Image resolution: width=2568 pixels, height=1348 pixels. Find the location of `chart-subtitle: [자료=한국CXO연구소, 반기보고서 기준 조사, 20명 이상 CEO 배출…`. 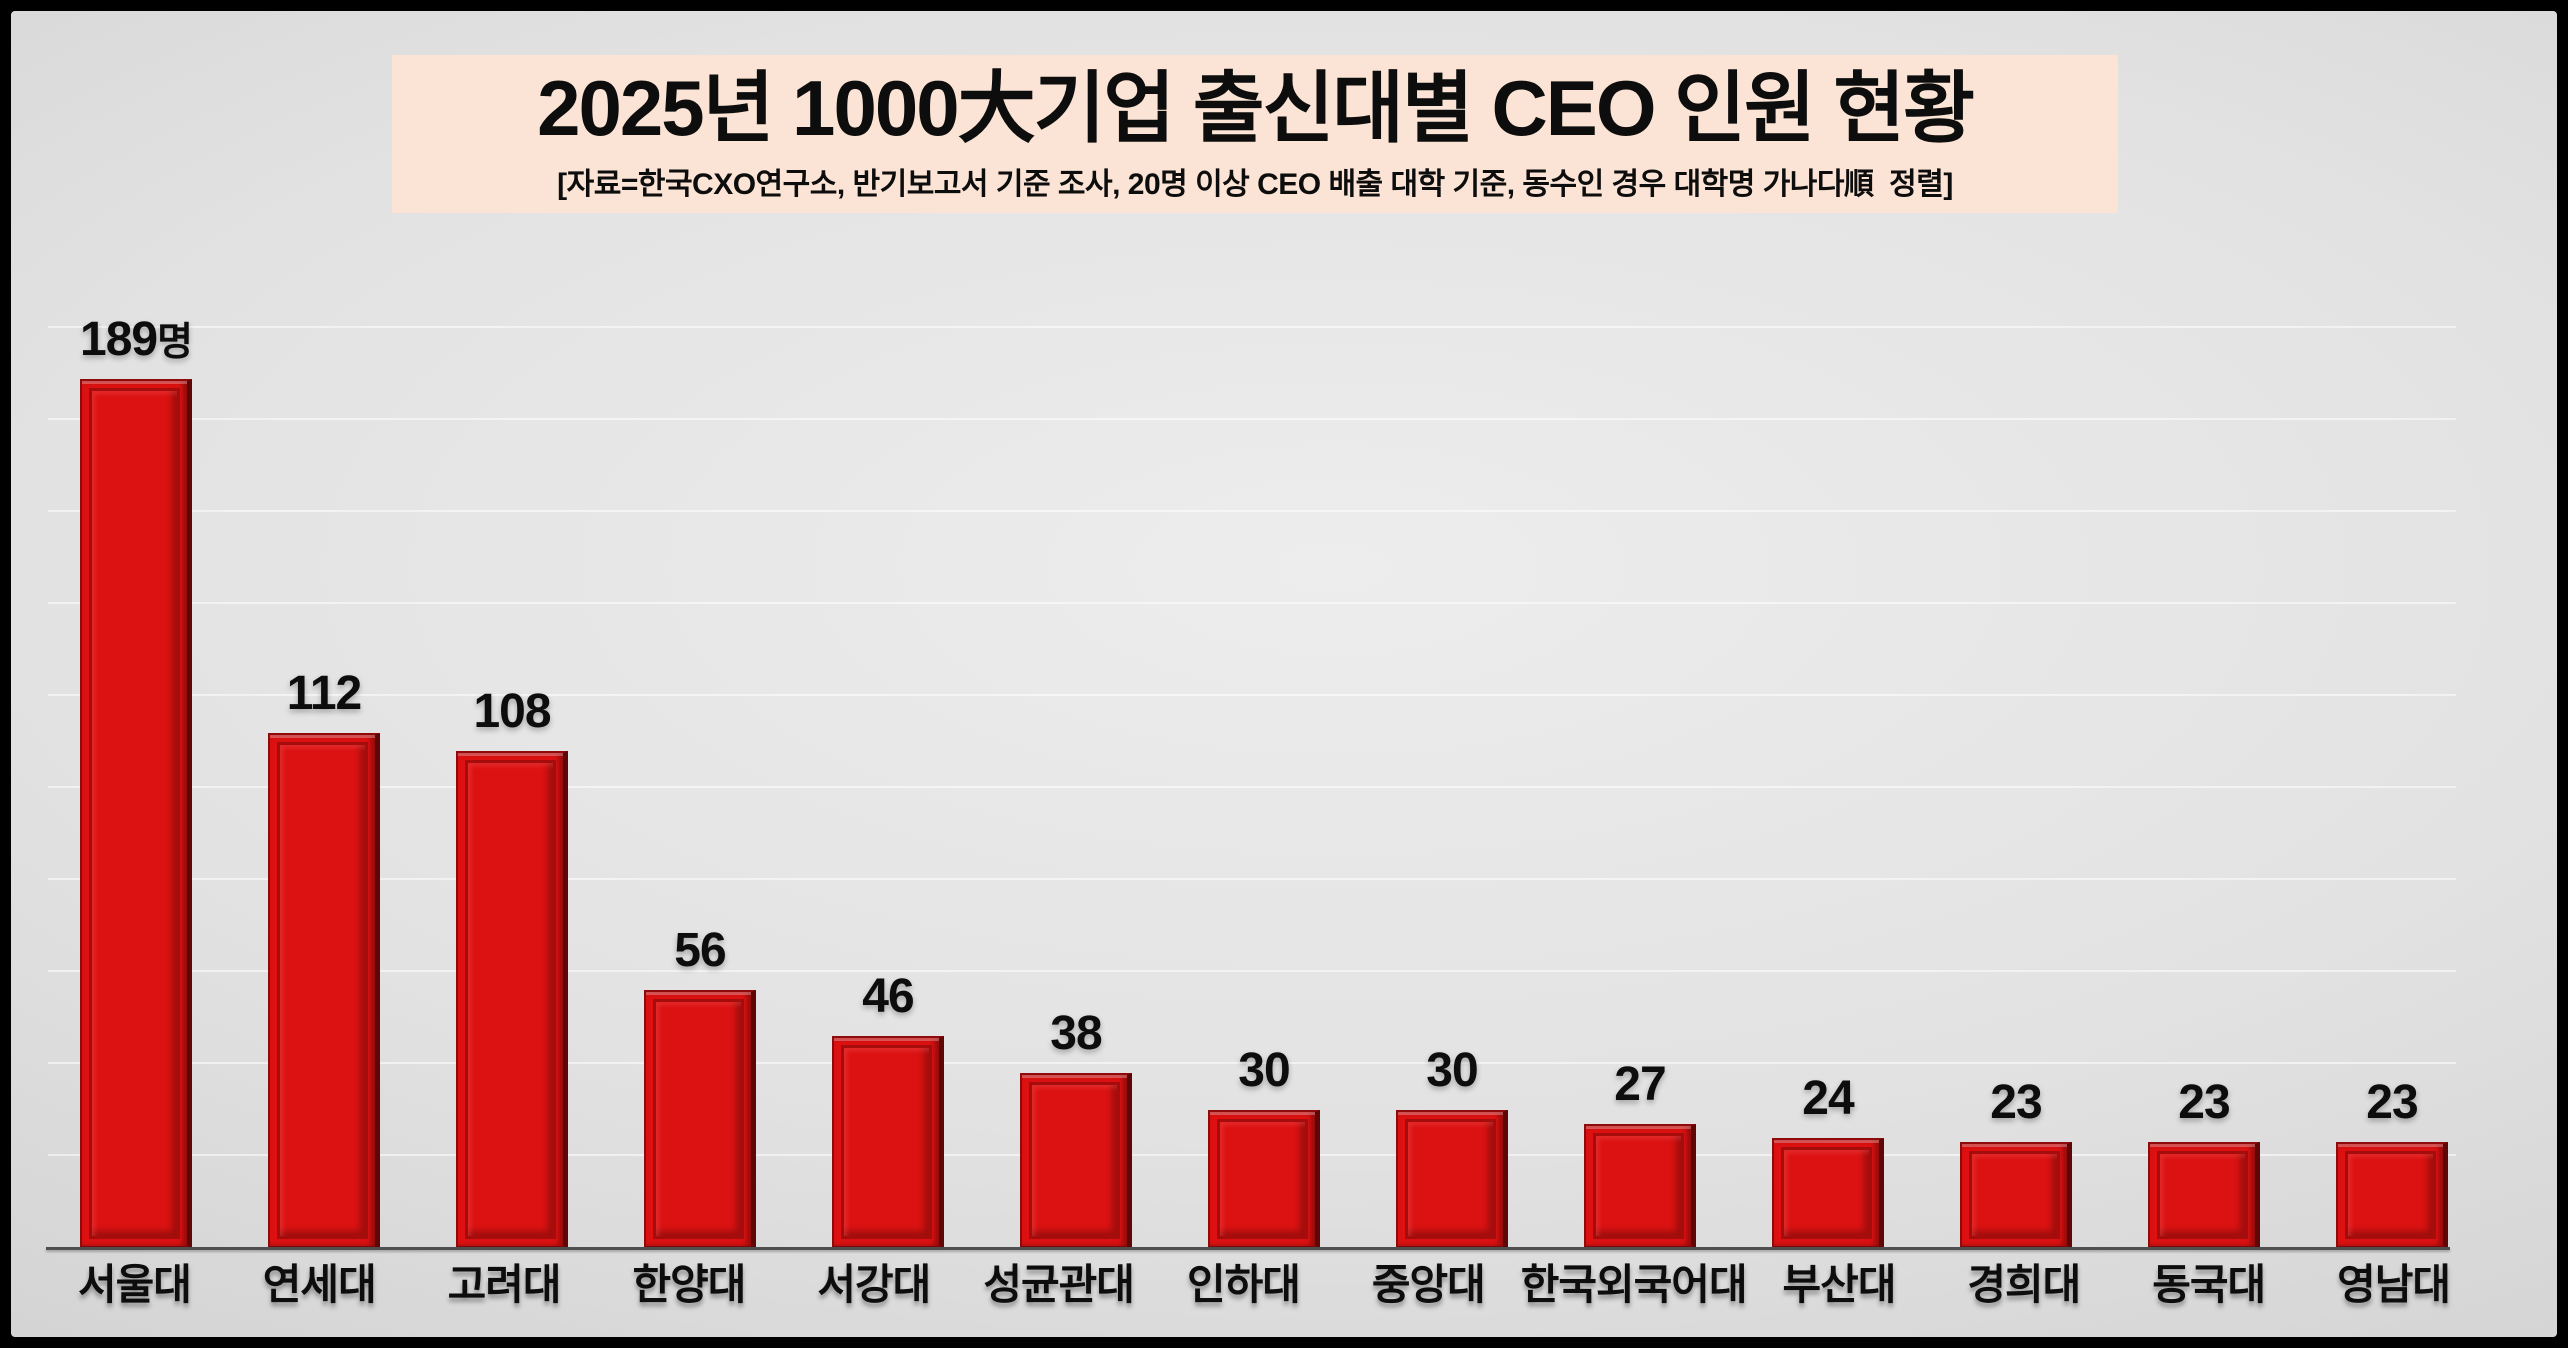

chart-subtitle: [자료=한국CXO연구소, 반기보고서 기준 조사, 20명 이상 CEO 배출… is located at coordinates (1255, 184).